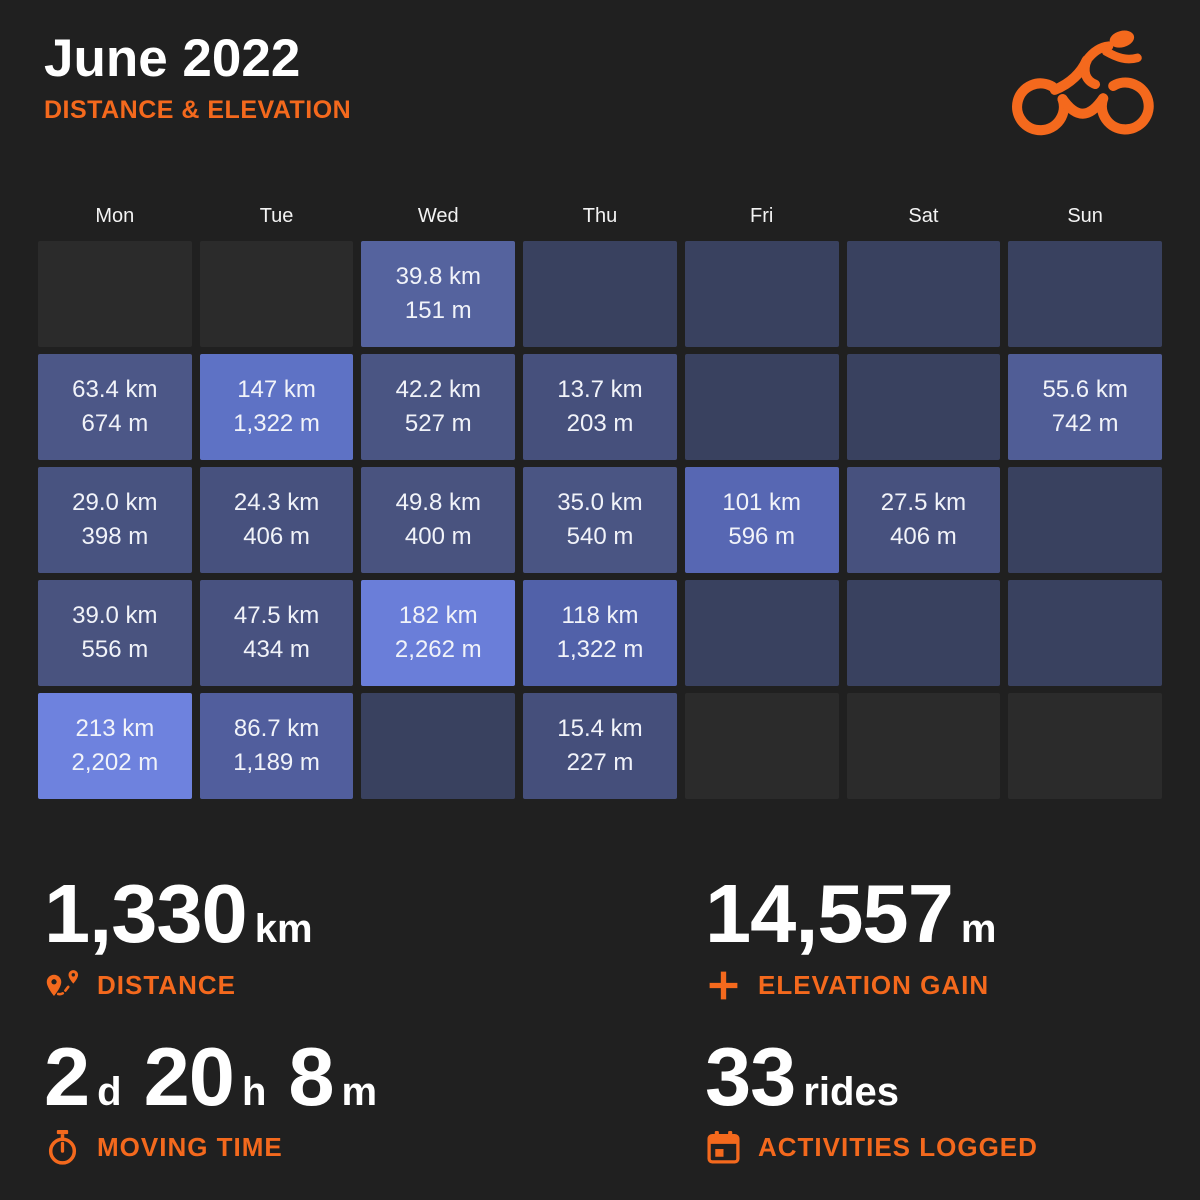  Describe the element at coordinates (374, 914) in the screenshot. I see `stat-distance-value: 1,330 km` at that location.